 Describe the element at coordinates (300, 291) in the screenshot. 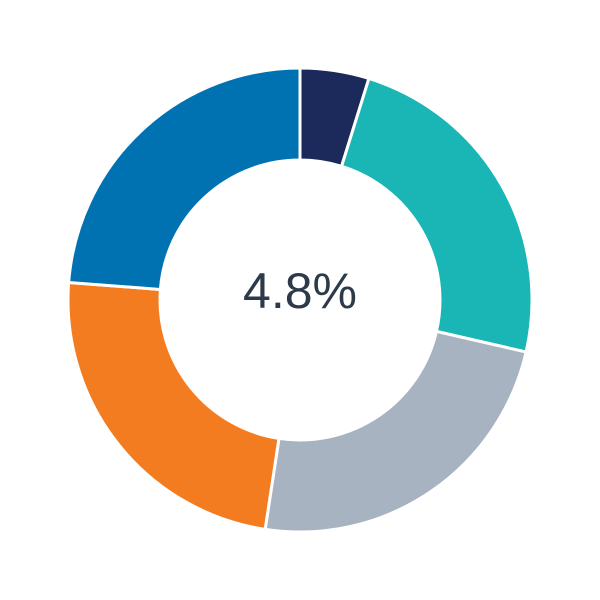

I see `center-label: 4.8%` at that location.